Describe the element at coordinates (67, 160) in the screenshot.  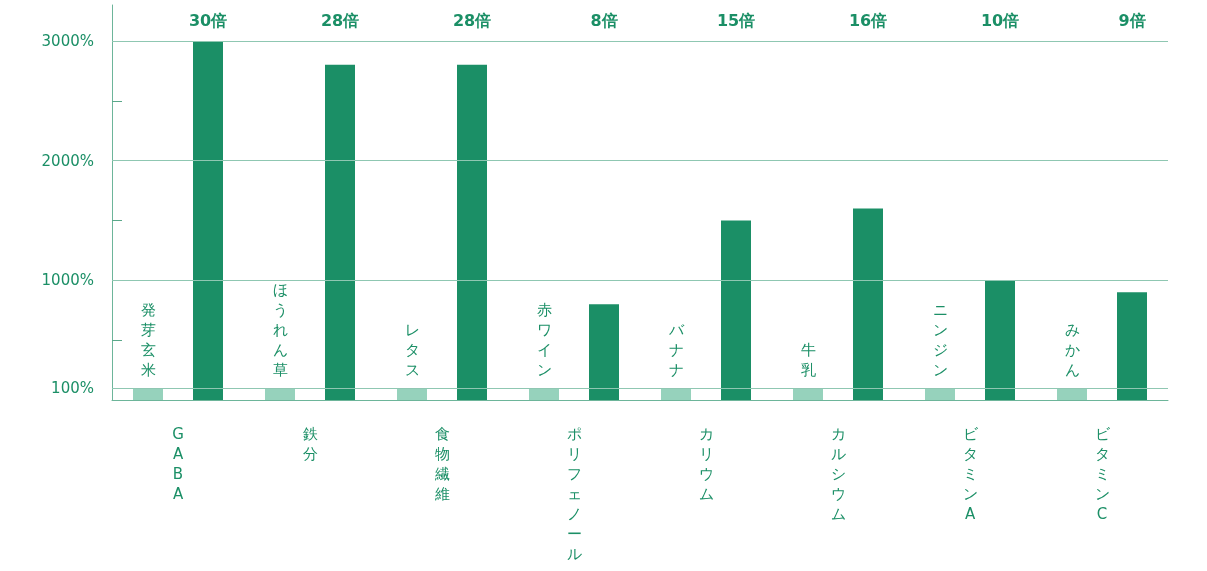
I see `y-tick-label: 2000%` at that location.